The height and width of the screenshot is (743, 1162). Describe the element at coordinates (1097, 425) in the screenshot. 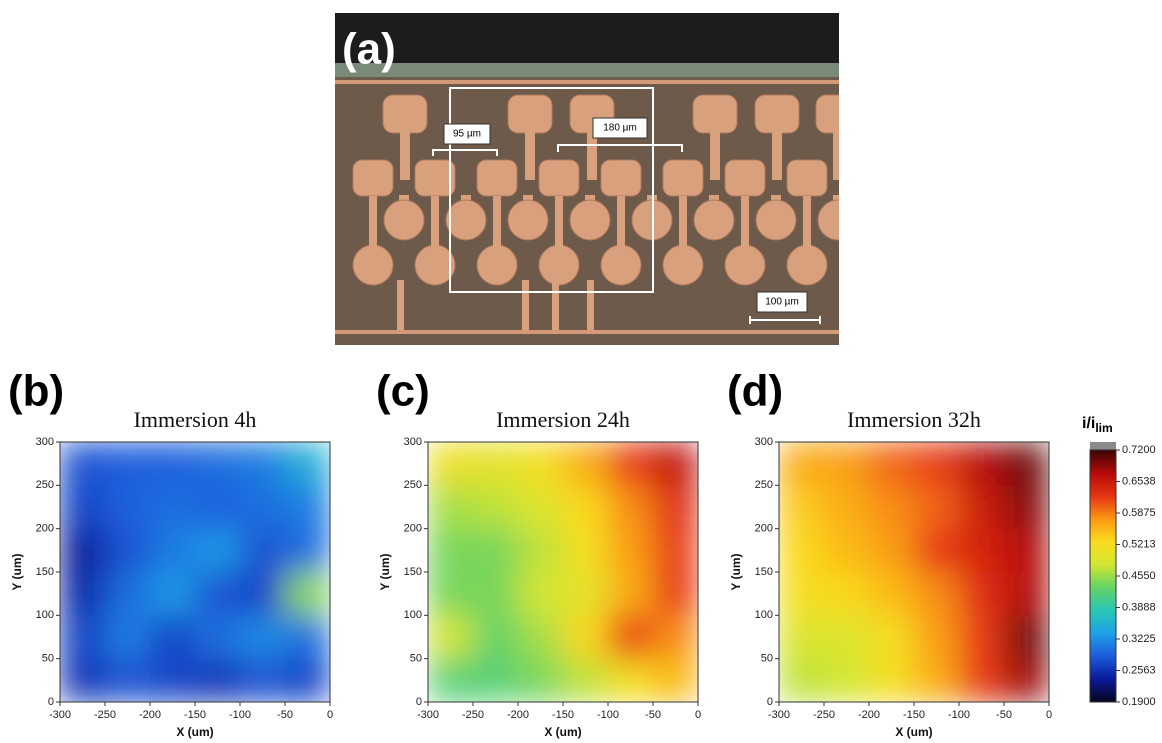

I see `colorbar-label: i/ilim` at that location.